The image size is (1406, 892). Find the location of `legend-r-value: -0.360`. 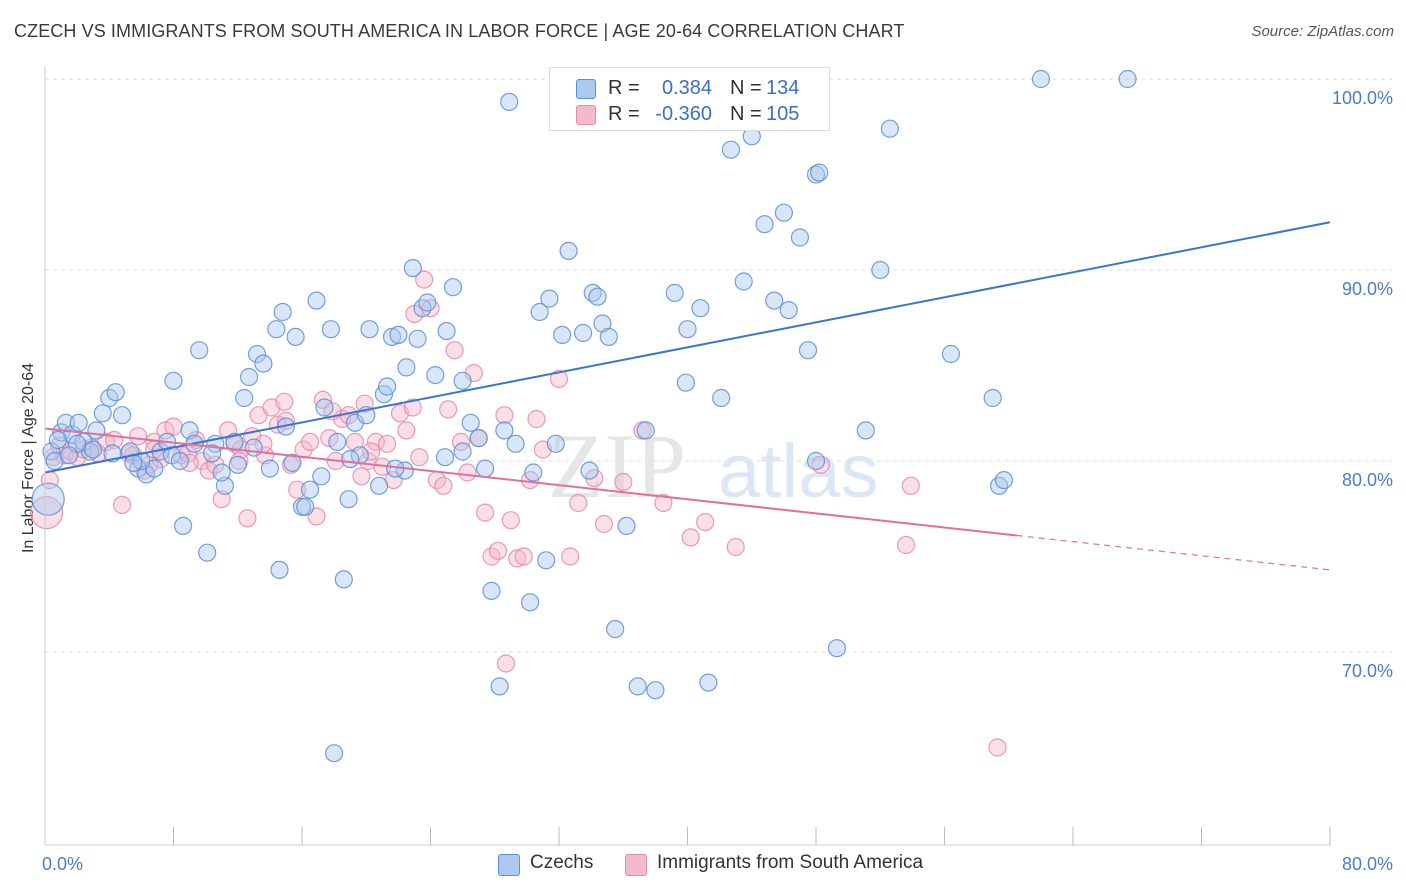

legend-r-value: -0.360 is located at coordinates (683, 114).